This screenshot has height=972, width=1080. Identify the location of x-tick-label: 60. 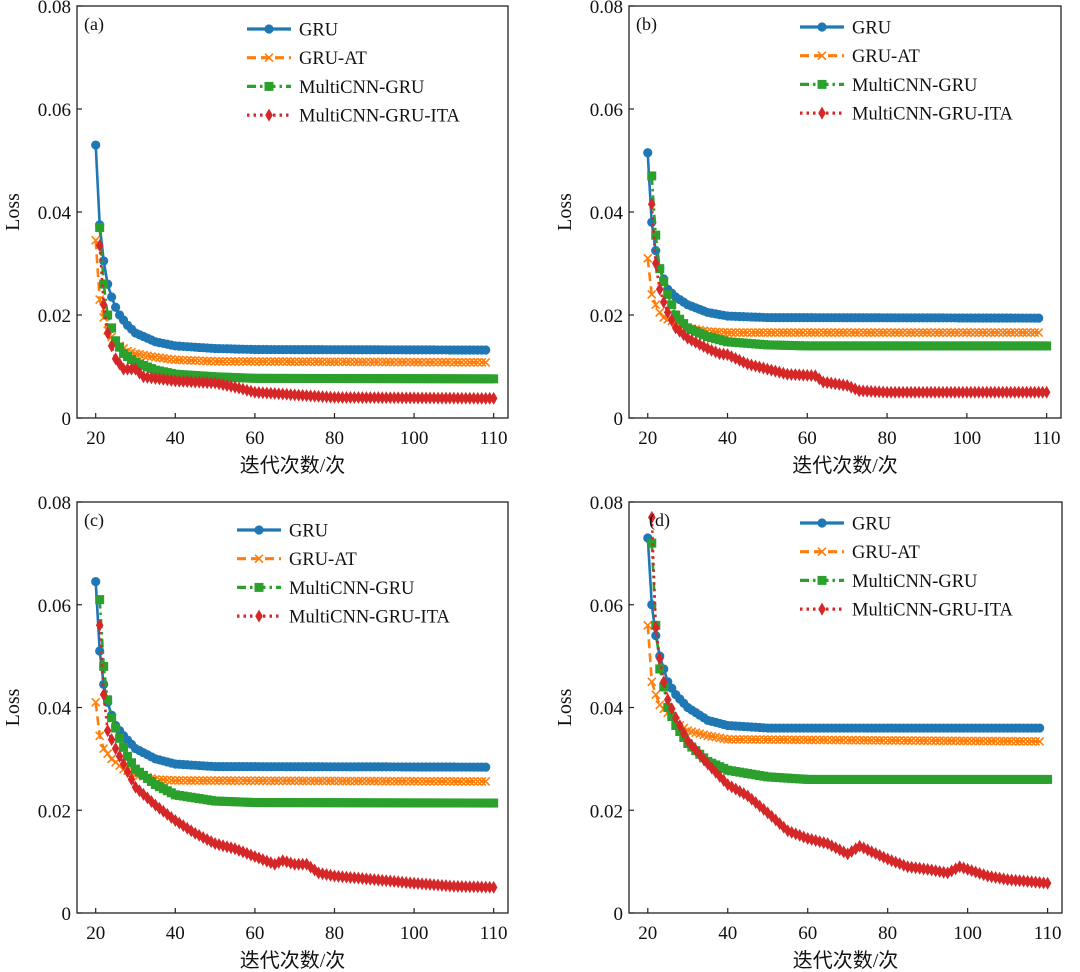
(807, 438).